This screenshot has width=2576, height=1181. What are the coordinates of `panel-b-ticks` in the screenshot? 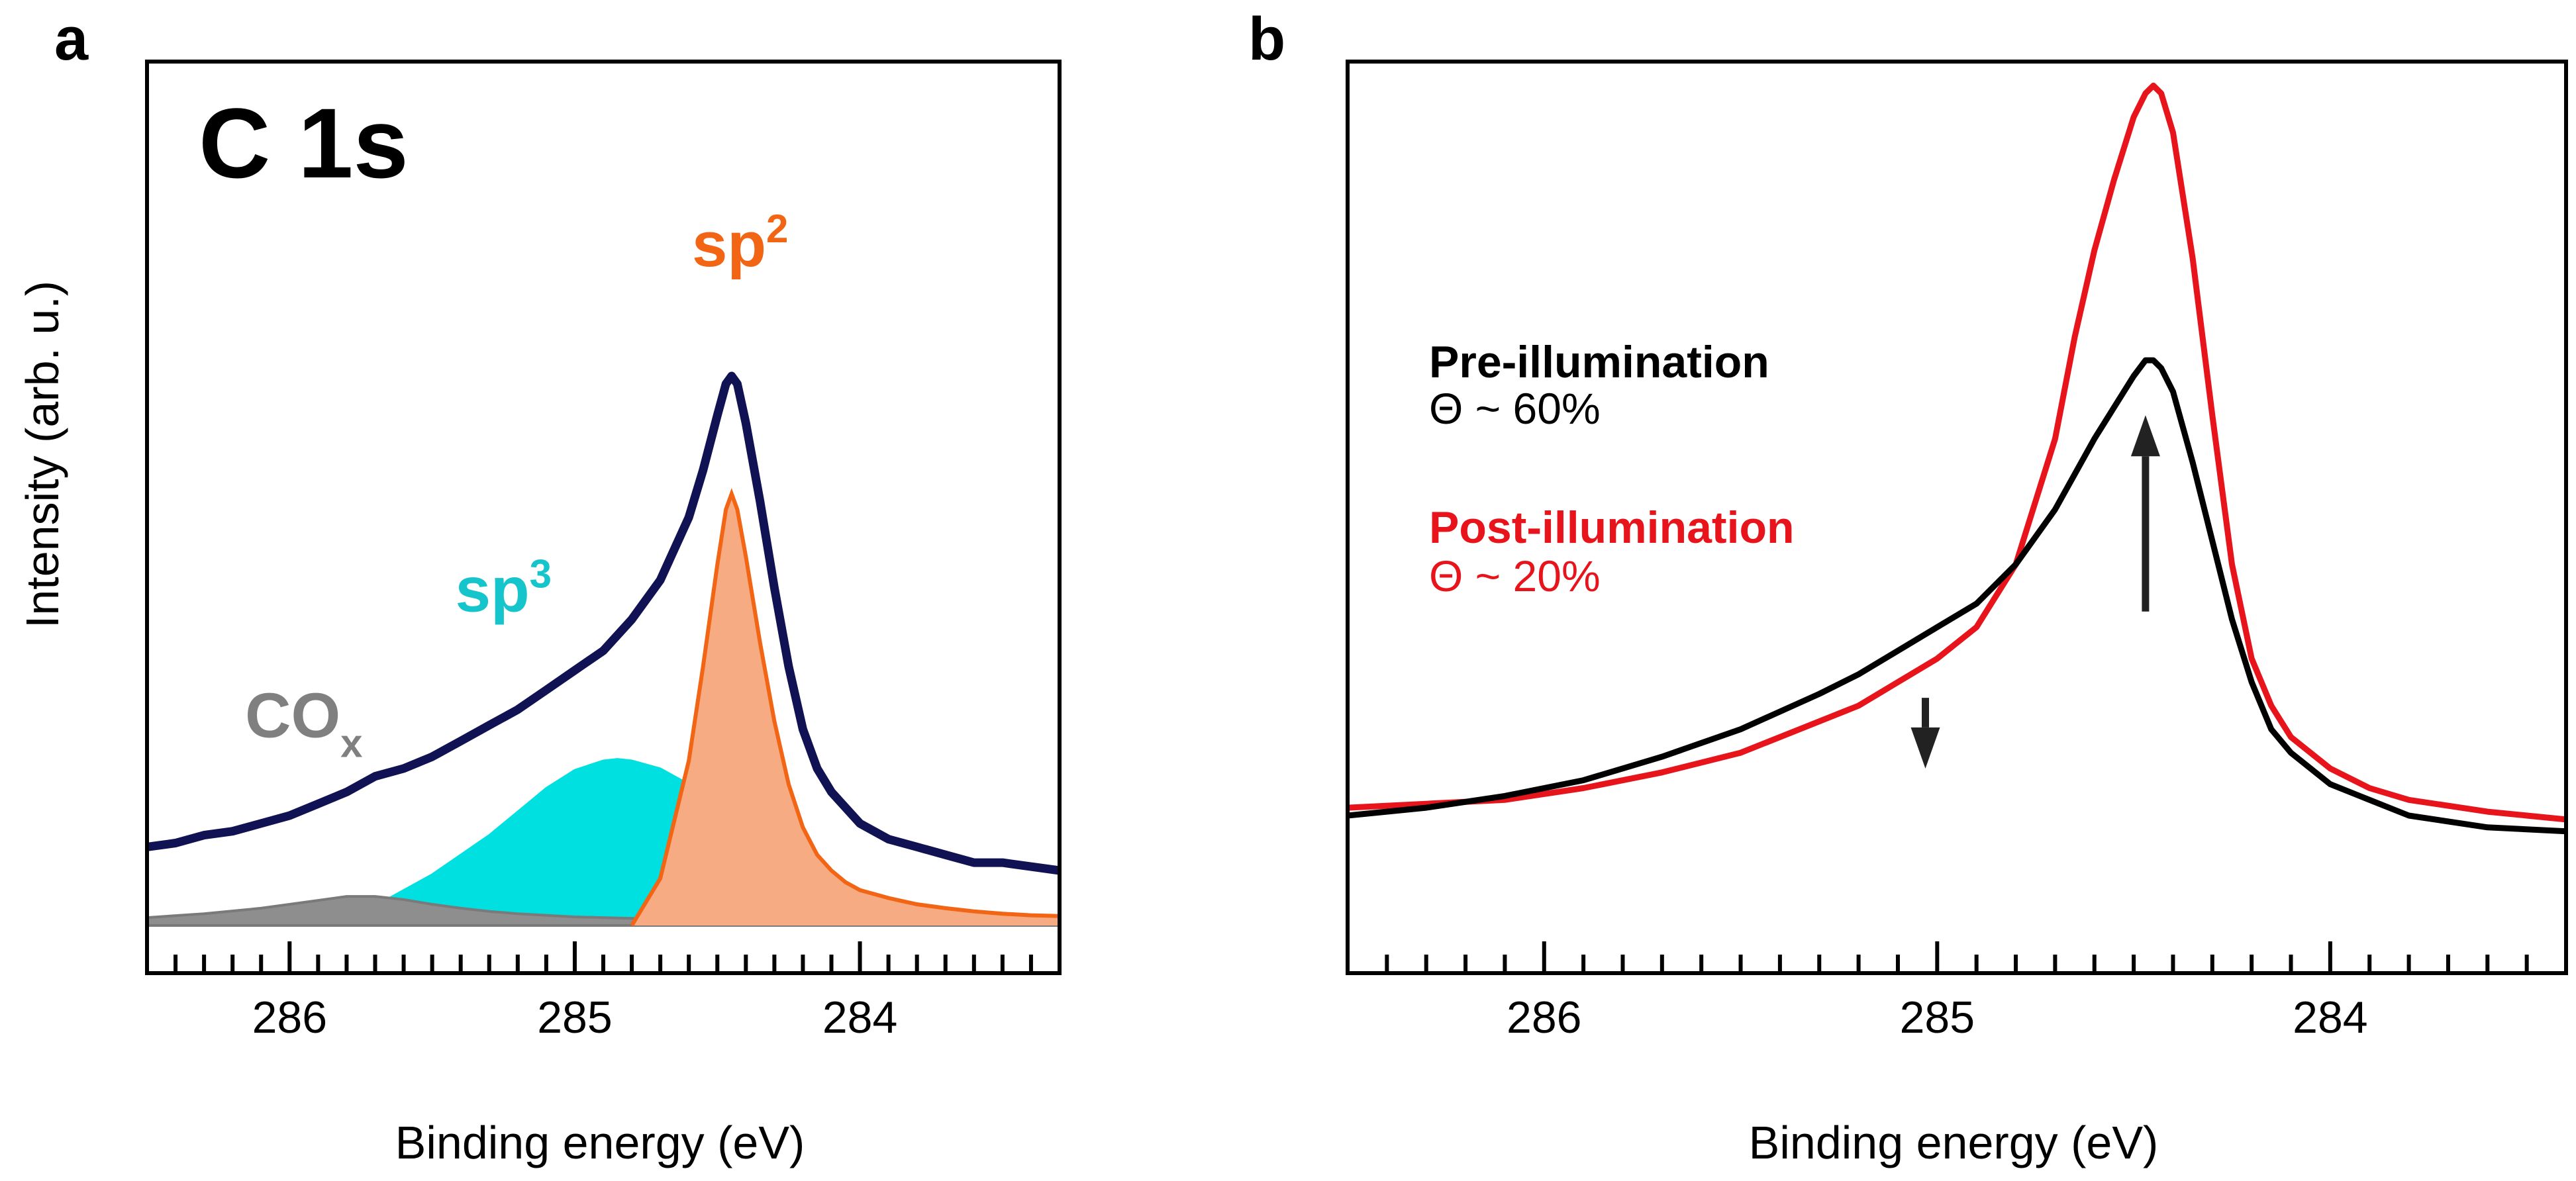 It's located at (1957, 957).